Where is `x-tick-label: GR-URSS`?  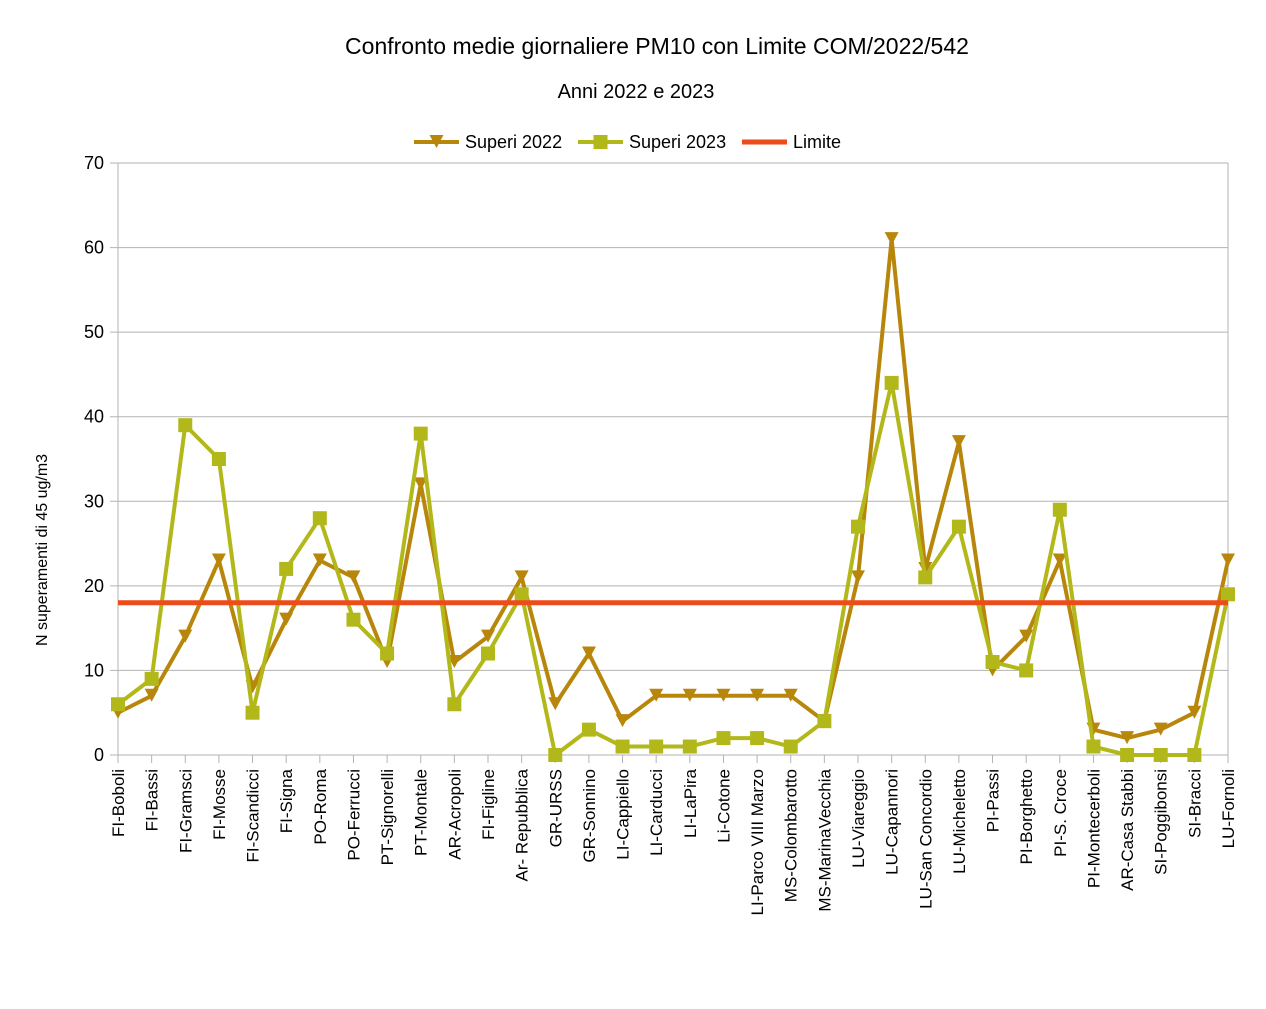 x-tick-label: GR-URSS is located at coordinates (555, 808).